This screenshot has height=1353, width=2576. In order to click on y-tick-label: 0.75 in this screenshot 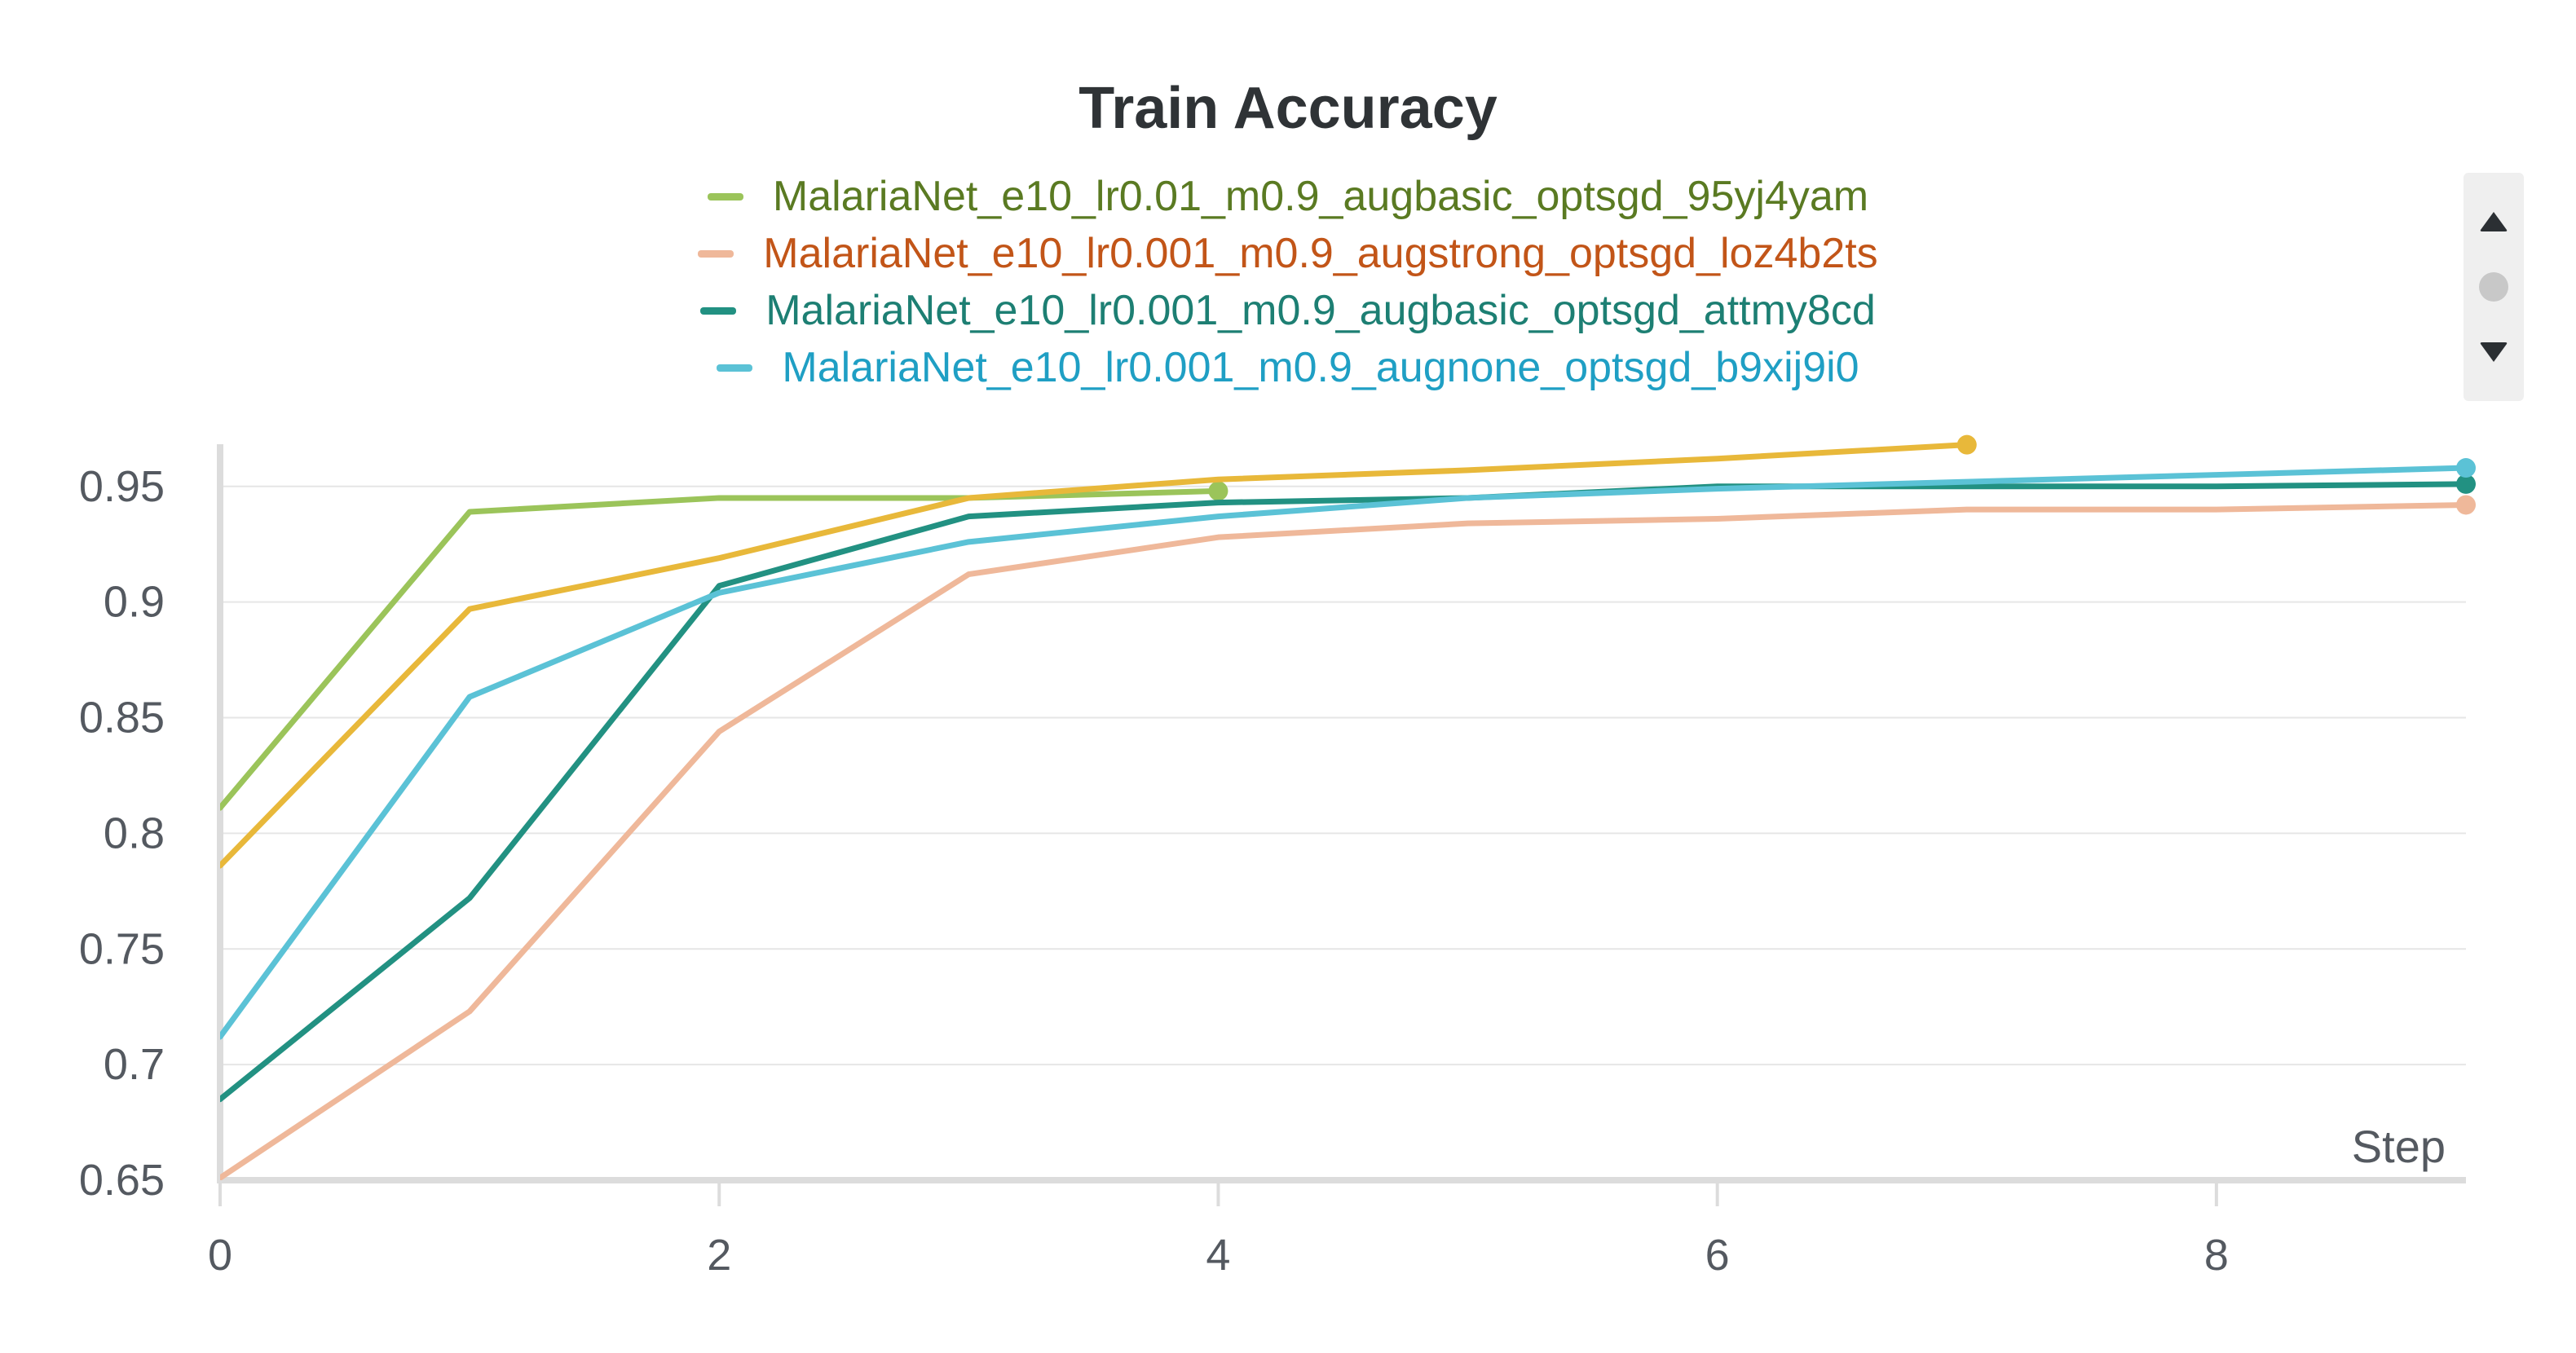, I will do `click(122, 948)`.